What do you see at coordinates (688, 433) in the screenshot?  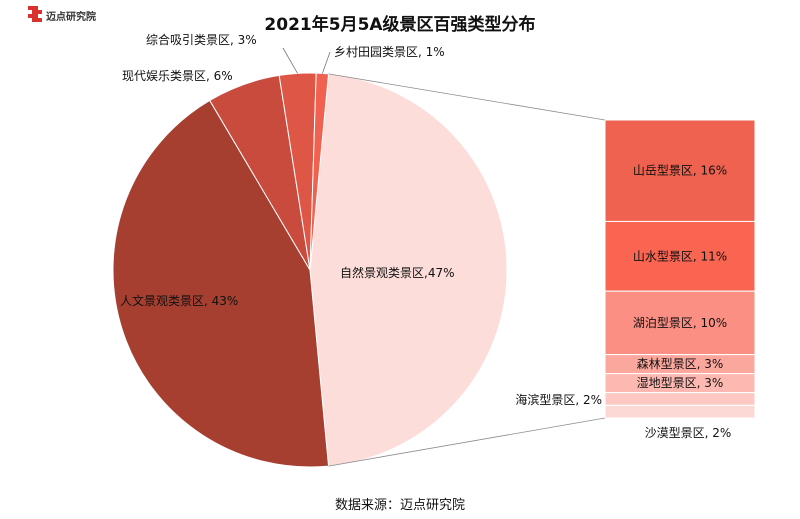 I see `breakdown-label: 沙漠型景区, 2%` at bounding box center [688, 433].